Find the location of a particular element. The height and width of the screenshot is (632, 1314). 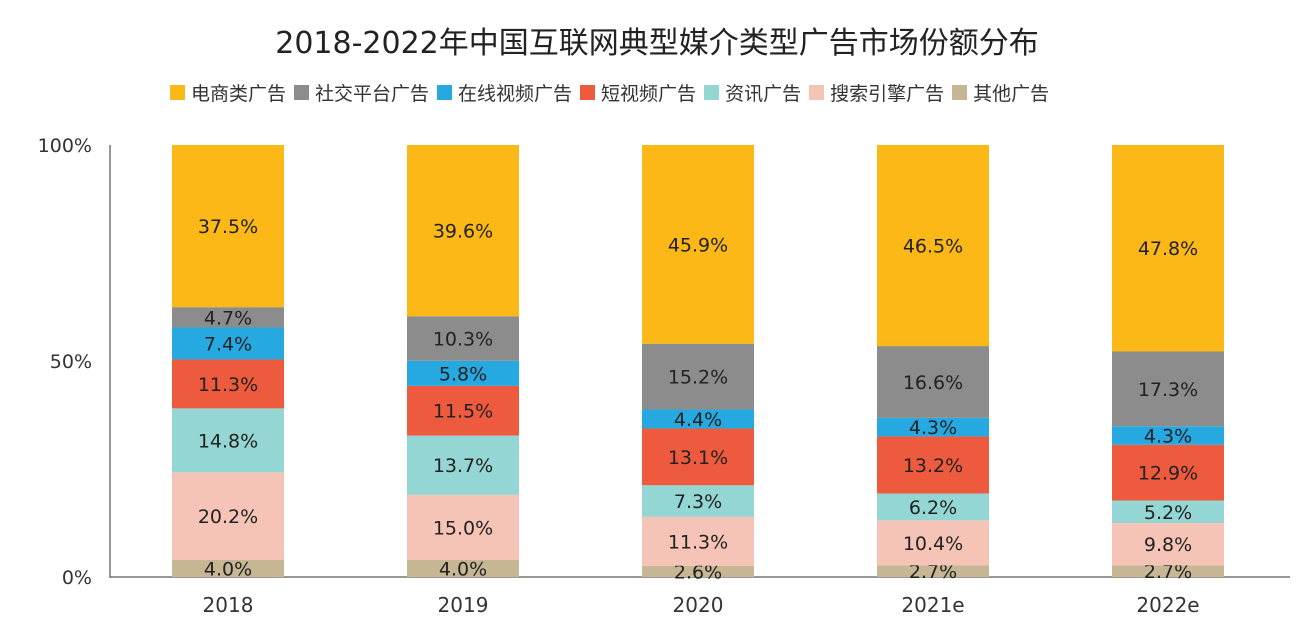

legend: 电商类广告 社交平台广告 在线视频广告 短视频广告 资讯广告 搜索引擎广告 其他广告 is located at coordinates (613, 92).